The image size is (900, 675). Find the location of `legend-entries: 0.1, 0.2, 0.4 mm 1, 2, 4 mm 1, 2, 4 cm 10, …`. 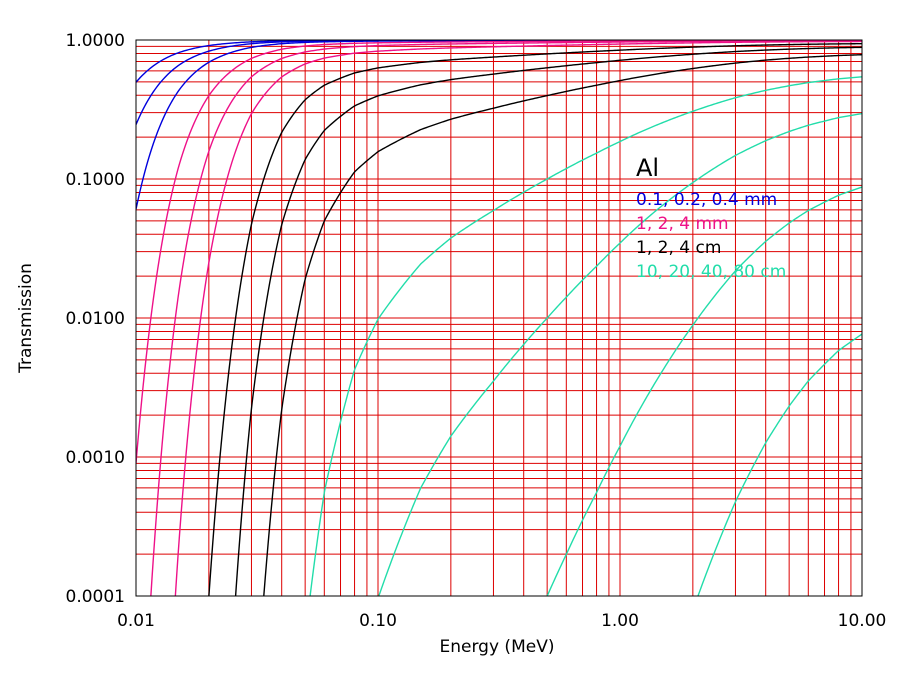

legend-entries: 0.1, 0.2, 0.4 mm 1, 2, 4 mm 1, 2, 4 cm 10, … is located at coordinates (711, 236).